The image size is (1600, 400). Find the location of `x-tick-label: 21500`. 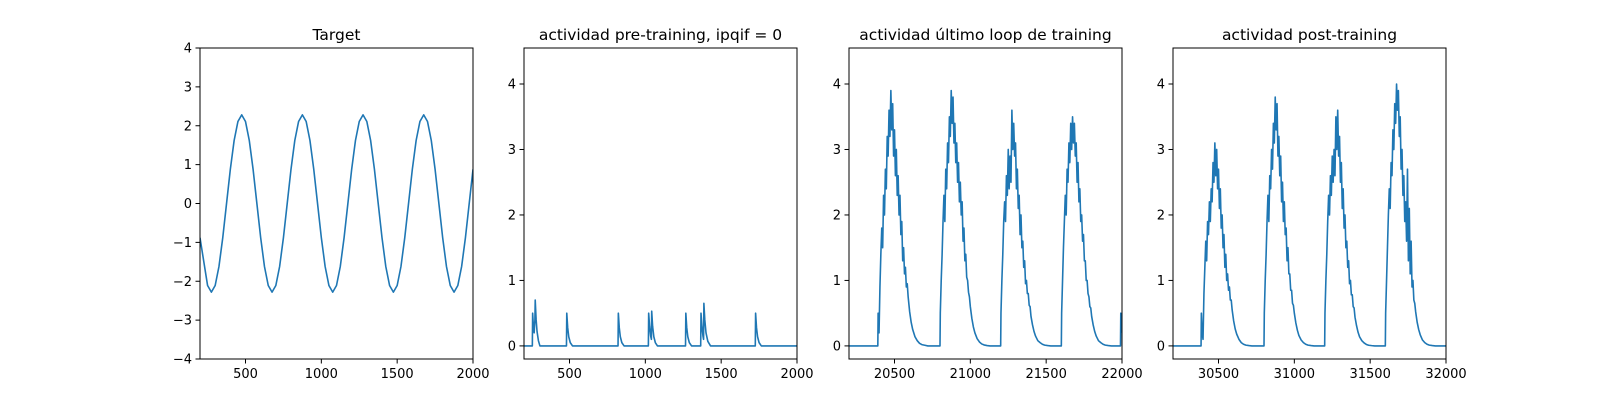

x-tick-label: 21500 is located at coordinates (1045, 374).